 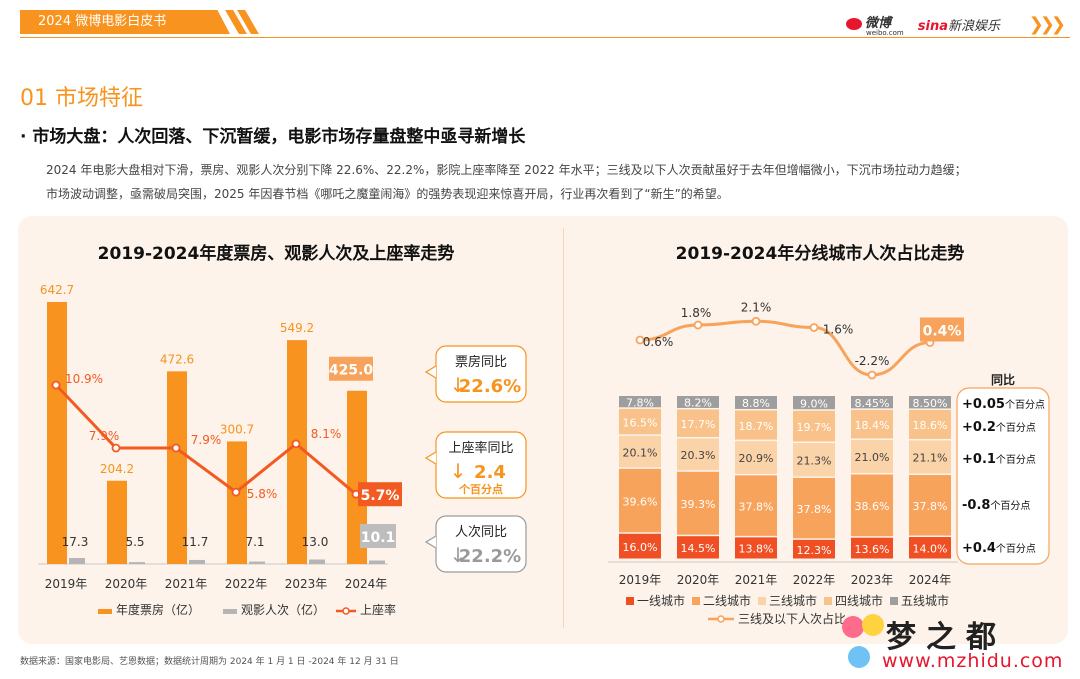 I want to click on lower-tier-label: 0.6%, so click(x=658, y=342).